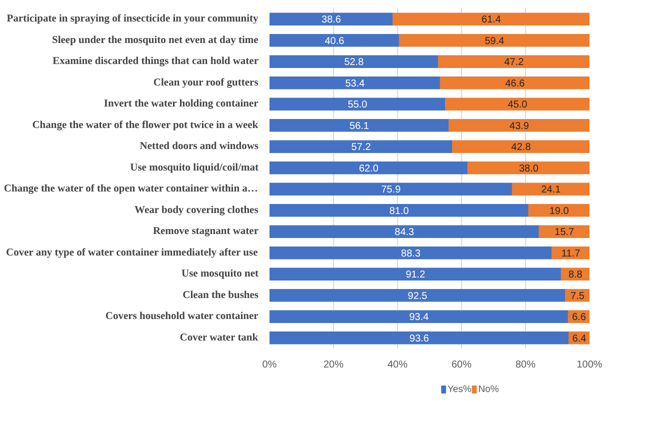 This screenshot has width=654, height=443. What do you see at coordinates (221, 274) in the screenshot?
I see `y-tick-label: Use mosquito net` at bounding box center [221, 274].